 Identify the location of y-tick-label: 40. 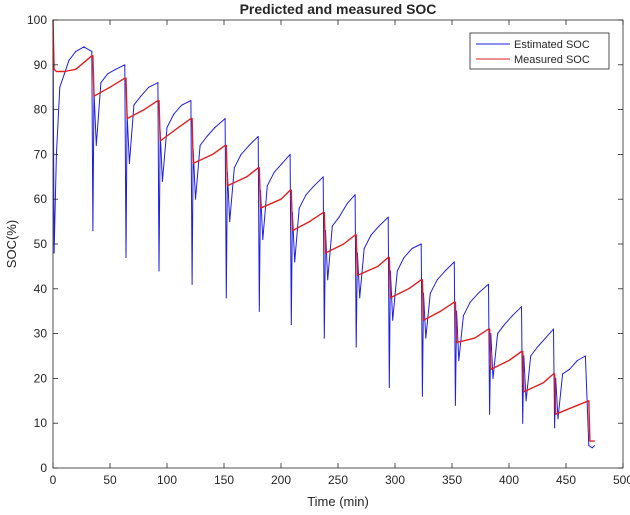
(41, 289).